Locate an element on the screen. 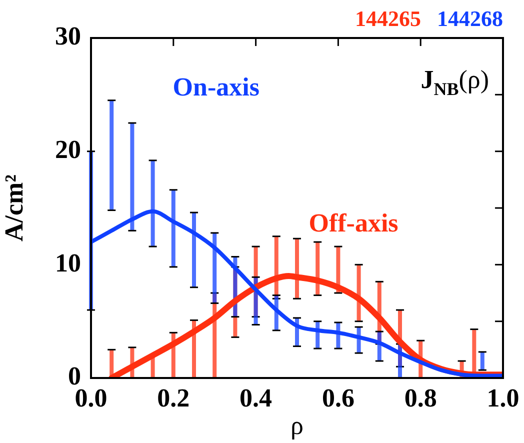 The height and width of the screenshot is (443, 524). x-tick-label: 1.0 is located at coordinates (503, 397).